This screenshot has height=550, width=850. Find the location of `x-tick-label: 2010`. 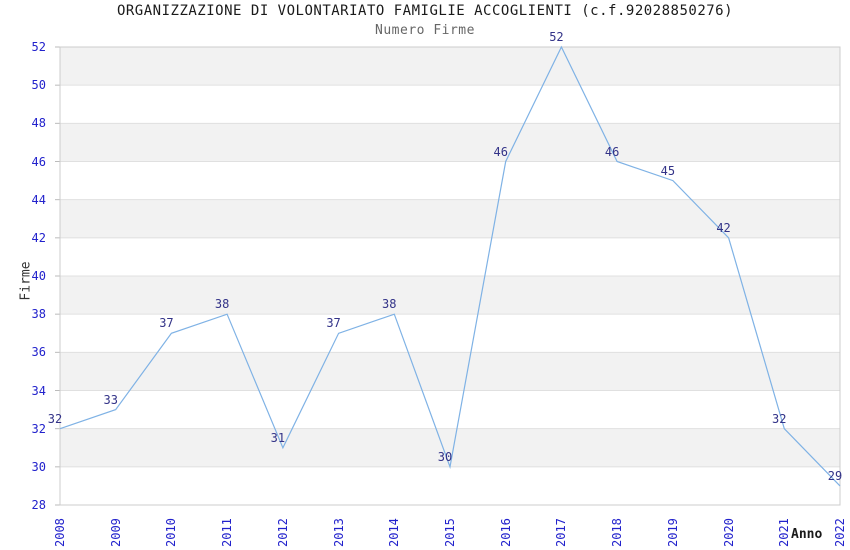

x-tick-label: 2010 is located at coordinates (171, 532).